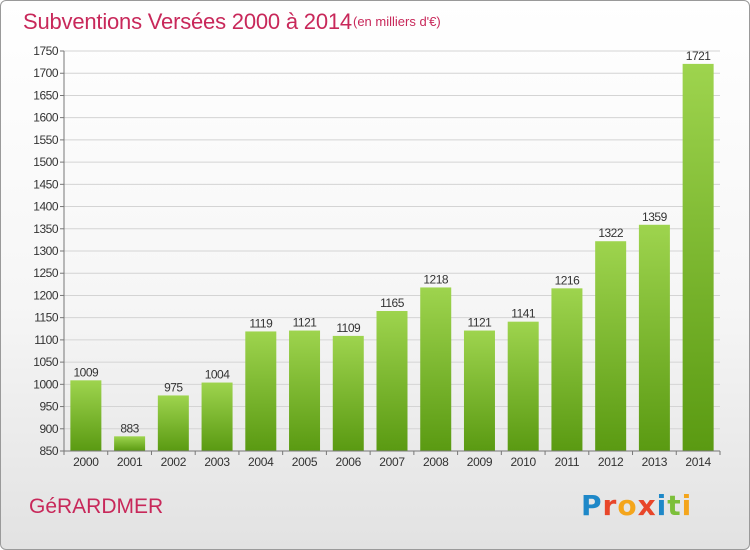  Describe the element at coordinates (46, 318) in the screenshot. I see `y-tick-label: 1150` at that location.